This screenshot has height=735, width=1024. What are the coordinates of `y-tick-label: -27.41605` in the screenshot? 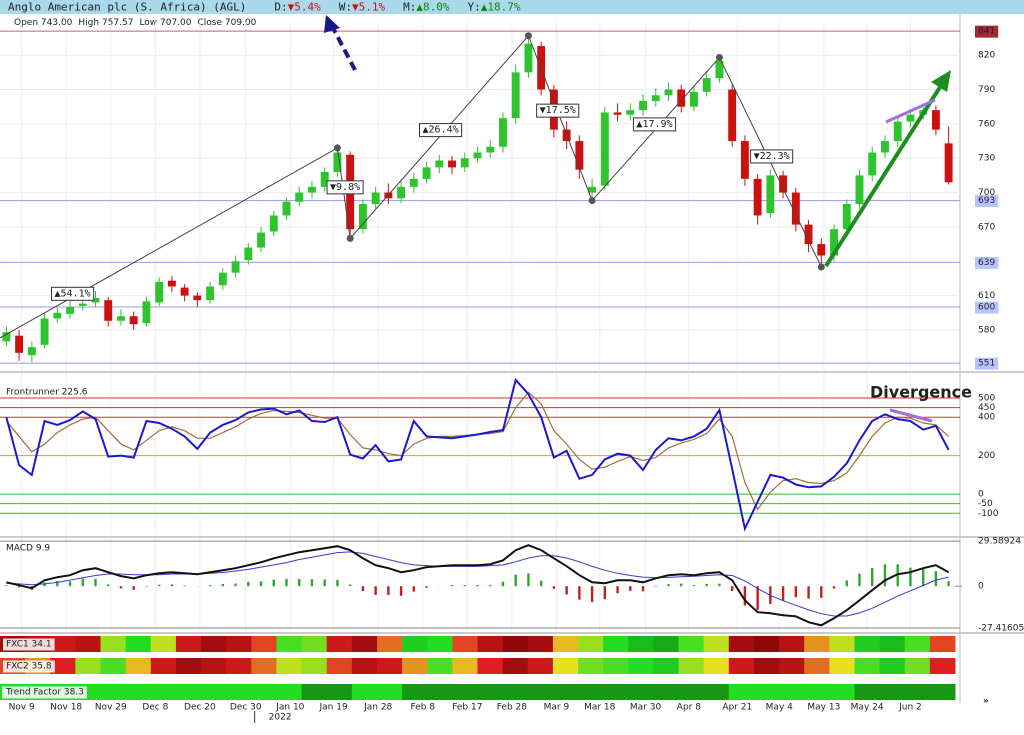 It's located at (1001, 629).